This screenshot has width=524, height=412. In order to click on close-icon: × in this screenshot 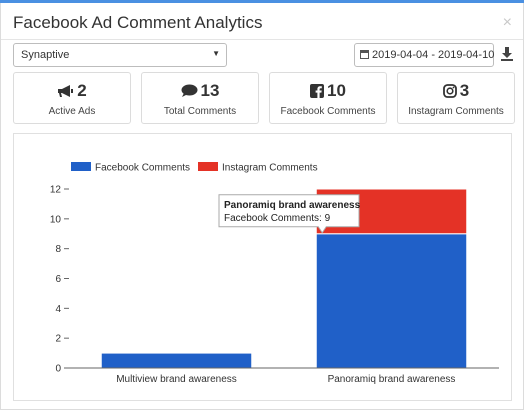, I will do `click(507, 22)`.